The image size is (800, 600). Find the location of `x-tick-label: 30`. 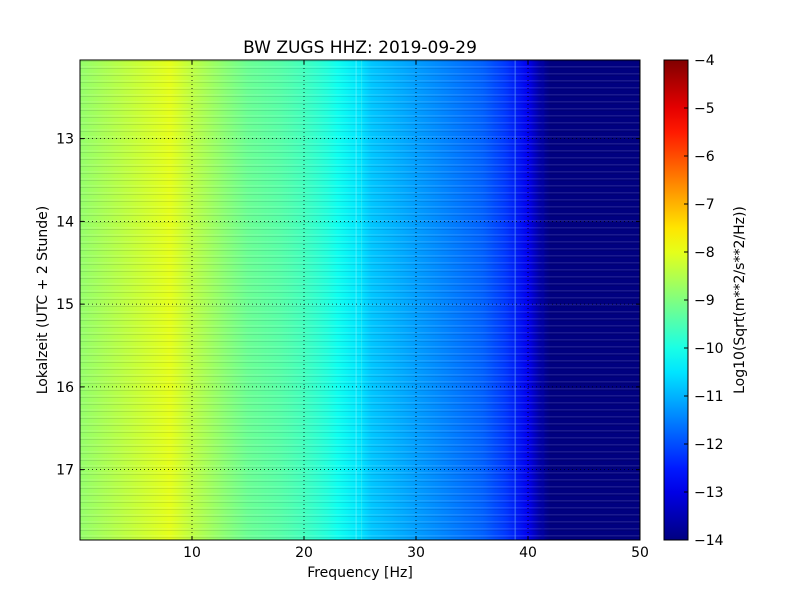

x-tick-label: 30 is located at coordinates (416, 553).